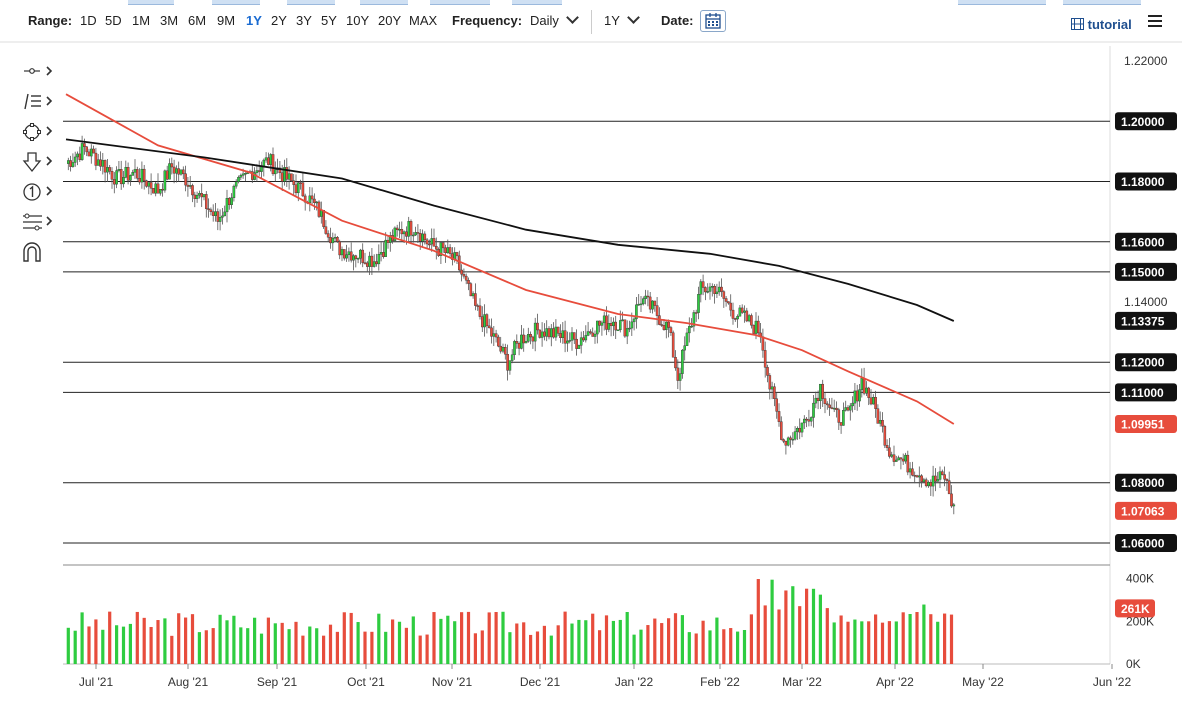 The image size is (1182, 701). What do you see at coordinates (113, 20) in the screenshot?
I see `range-5d: 5D` at bounding box center [113, 20].